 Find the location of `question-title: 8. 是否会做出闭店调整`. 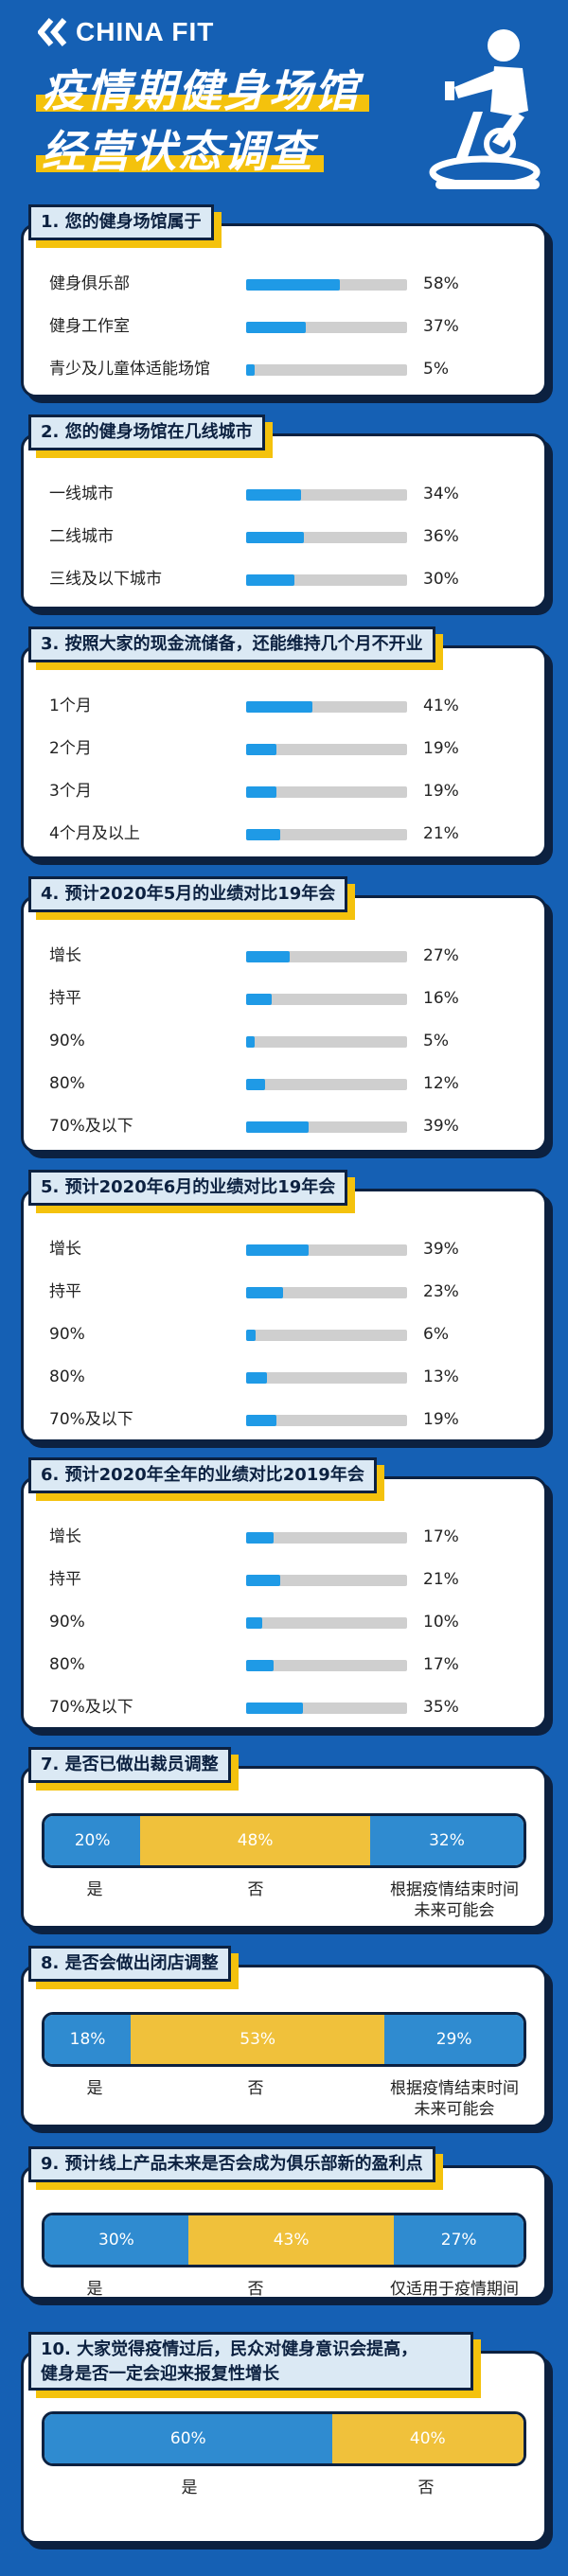

question-title: 8. 是否会做出闭店调整 is located at coordinates (129, 1964).